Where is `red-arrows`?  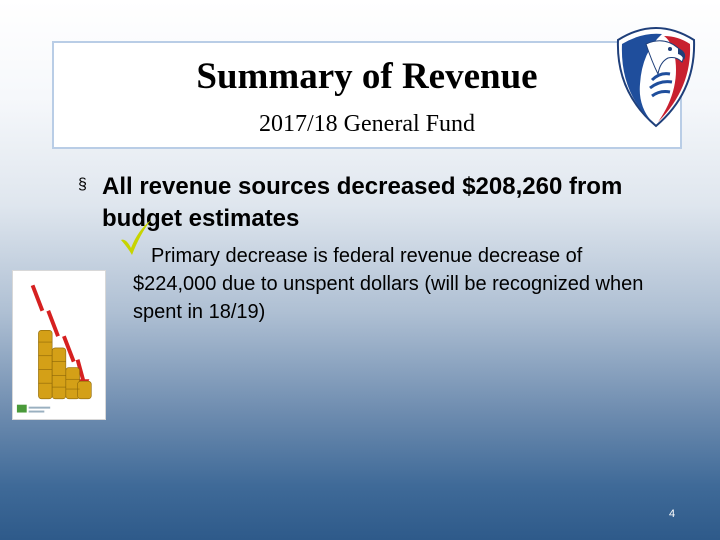 red-arrows is located at coordinates (58, 333).